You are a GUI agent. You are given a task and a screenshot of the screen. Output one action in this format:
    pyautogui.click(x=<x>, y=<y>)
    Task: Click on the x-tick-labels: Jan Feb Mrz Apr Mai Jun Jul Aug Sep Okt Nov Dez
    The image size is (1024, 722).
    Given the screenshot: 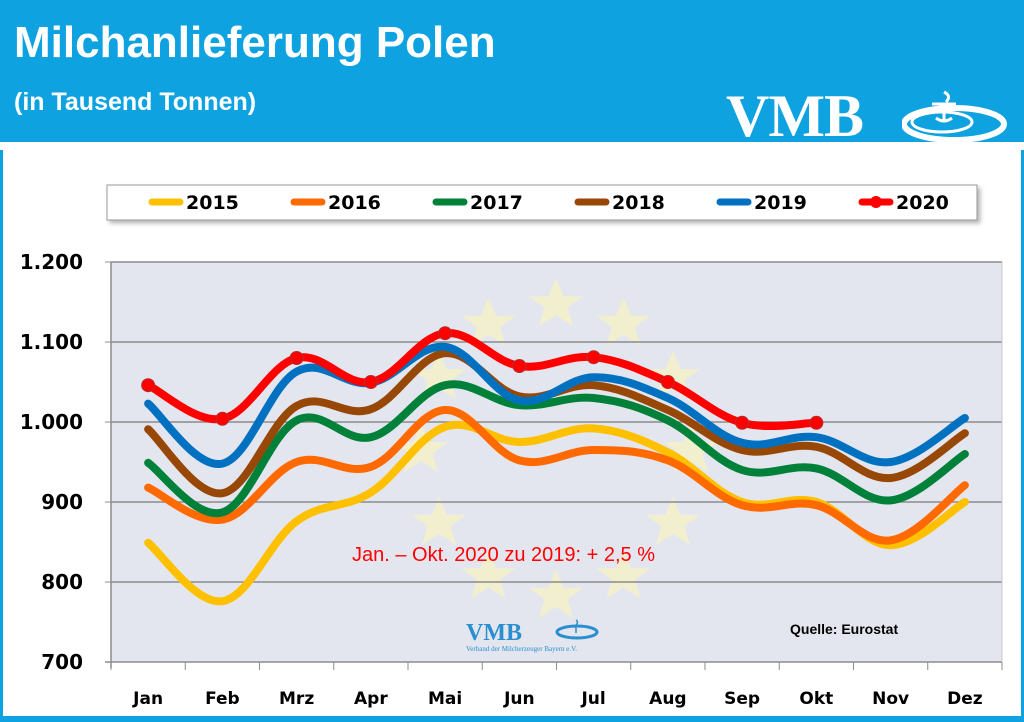 What is the action you would take?
    pyautogui.click(x=557, y=699)
    